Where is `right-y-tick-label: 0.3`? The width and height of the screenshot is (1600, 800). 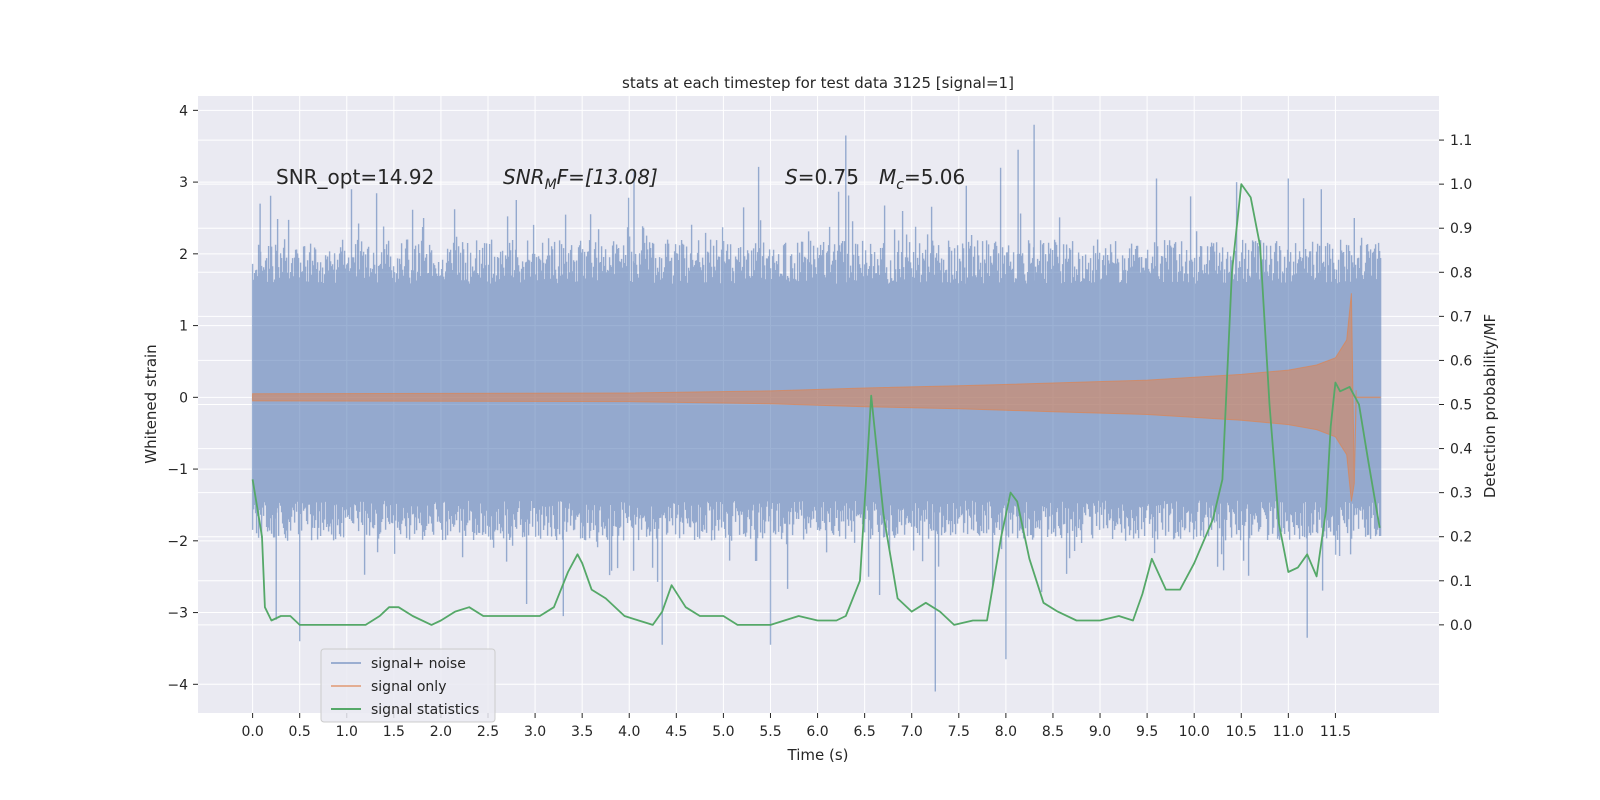
right-y-tick-label: 0.3 is located at coordinates (1461, 494).